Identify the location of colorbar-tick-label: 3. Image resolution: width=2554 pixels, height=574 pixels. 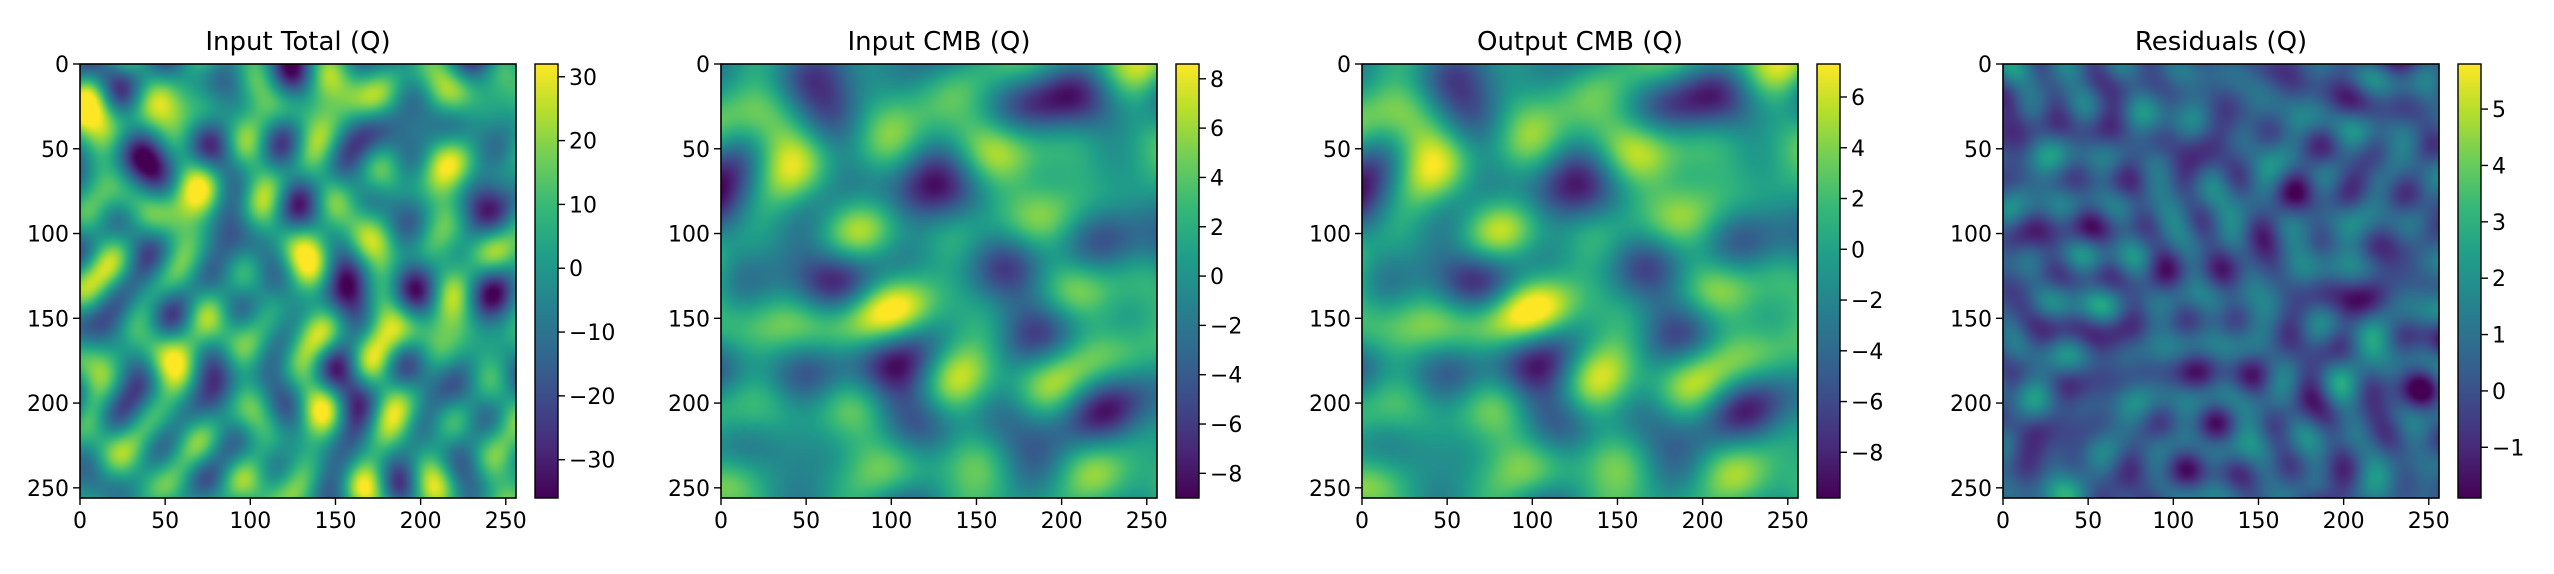
(2499, 223).